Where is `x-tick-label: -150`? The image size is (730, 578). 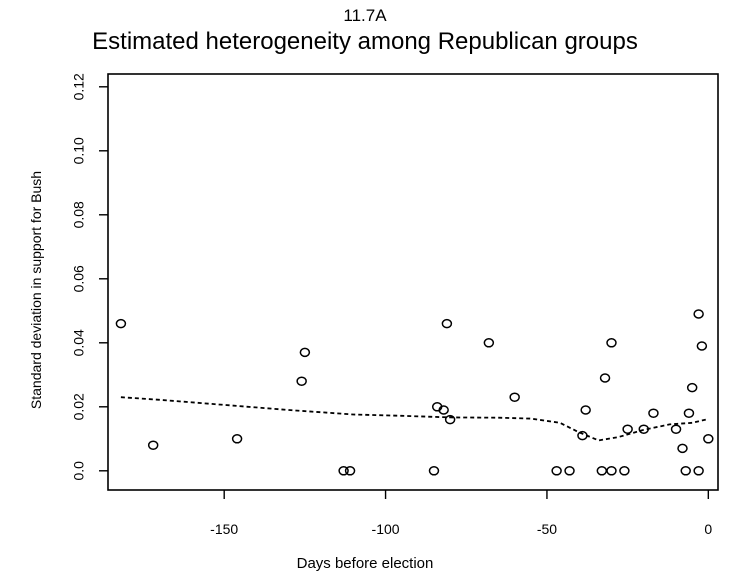
x-tick-label: -150 is located at coordinates (224, 529).